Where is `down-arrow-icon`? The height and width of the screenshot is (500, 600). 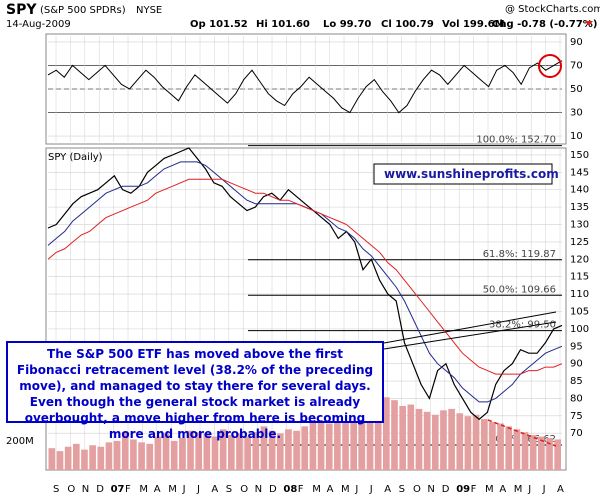 down-arrow-icon is located at coordinates (589, 23).